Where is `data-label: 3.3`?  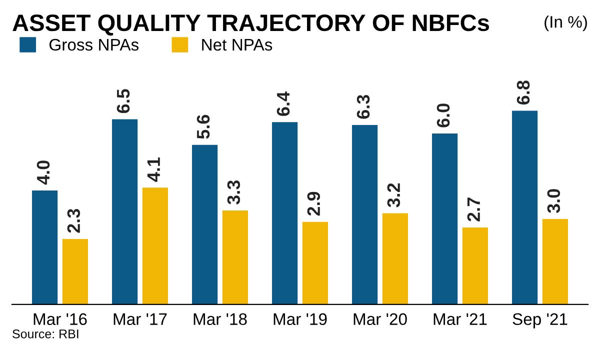 data-label: 3.3 is located at coordinates (233, 192).